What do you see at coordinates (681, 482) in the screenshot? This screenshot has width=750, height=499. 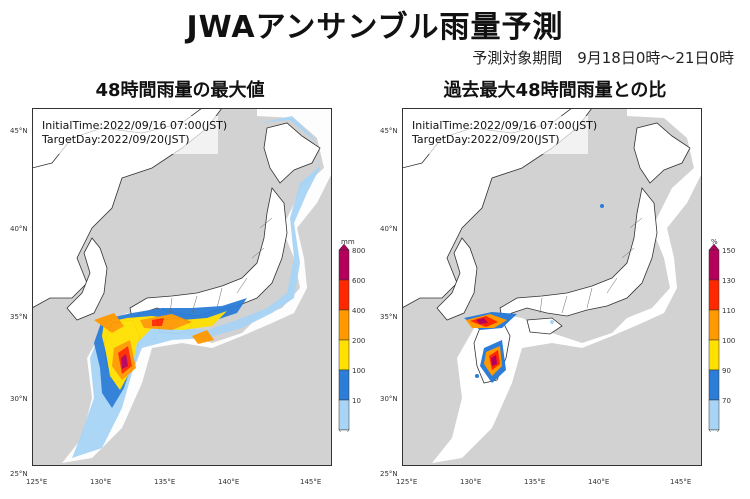 I see `right-lon-145: 145°E` at bounding box center [681, 482].